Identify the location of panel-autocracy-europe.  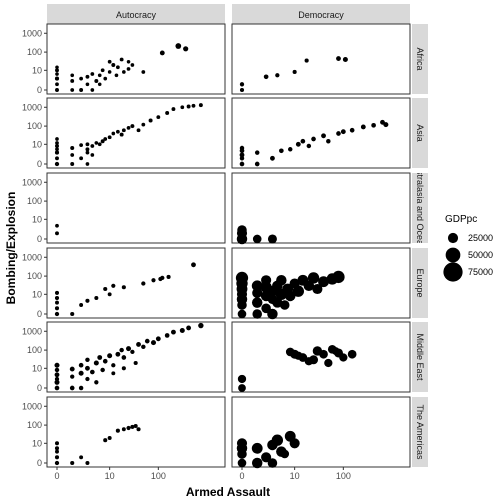
(136, 283).